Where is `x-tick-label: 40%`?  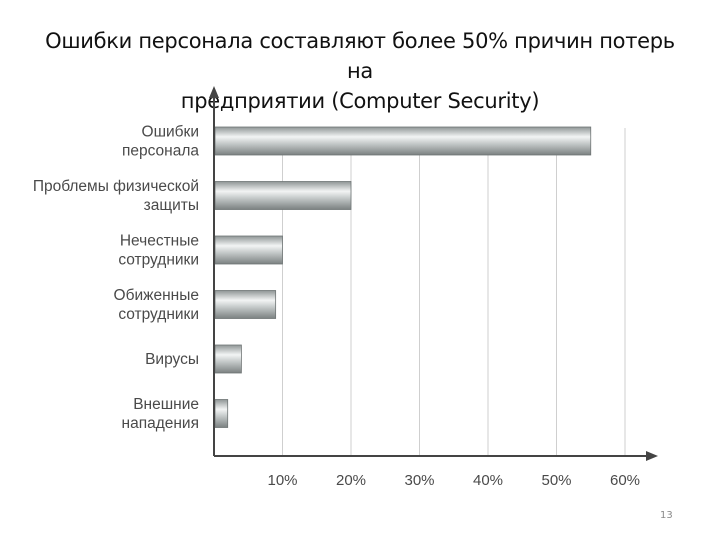 x-tick-label: 40% is located at coordinates (488, 480).